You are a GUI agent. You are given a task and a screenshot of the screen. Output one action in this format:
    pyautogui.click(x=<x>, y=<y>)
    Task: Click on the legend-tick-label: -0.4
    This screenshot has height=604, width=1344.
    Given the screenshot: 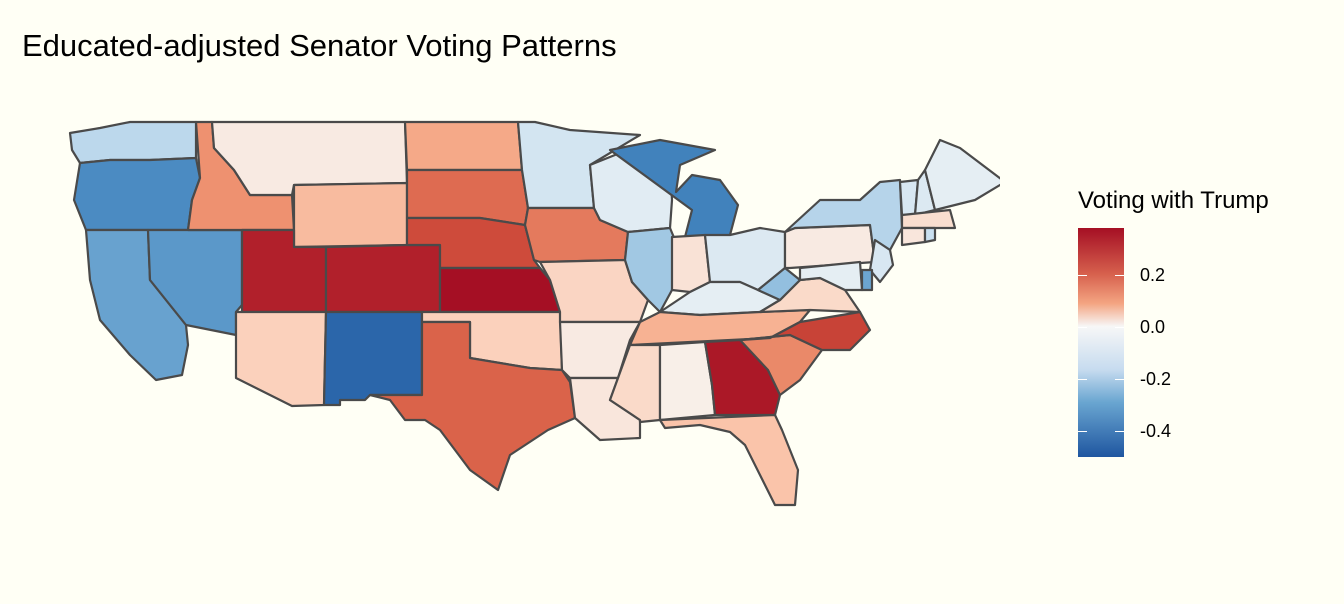 What is the action you would take?
    pyautogui.click(x=1156, y=430)
    